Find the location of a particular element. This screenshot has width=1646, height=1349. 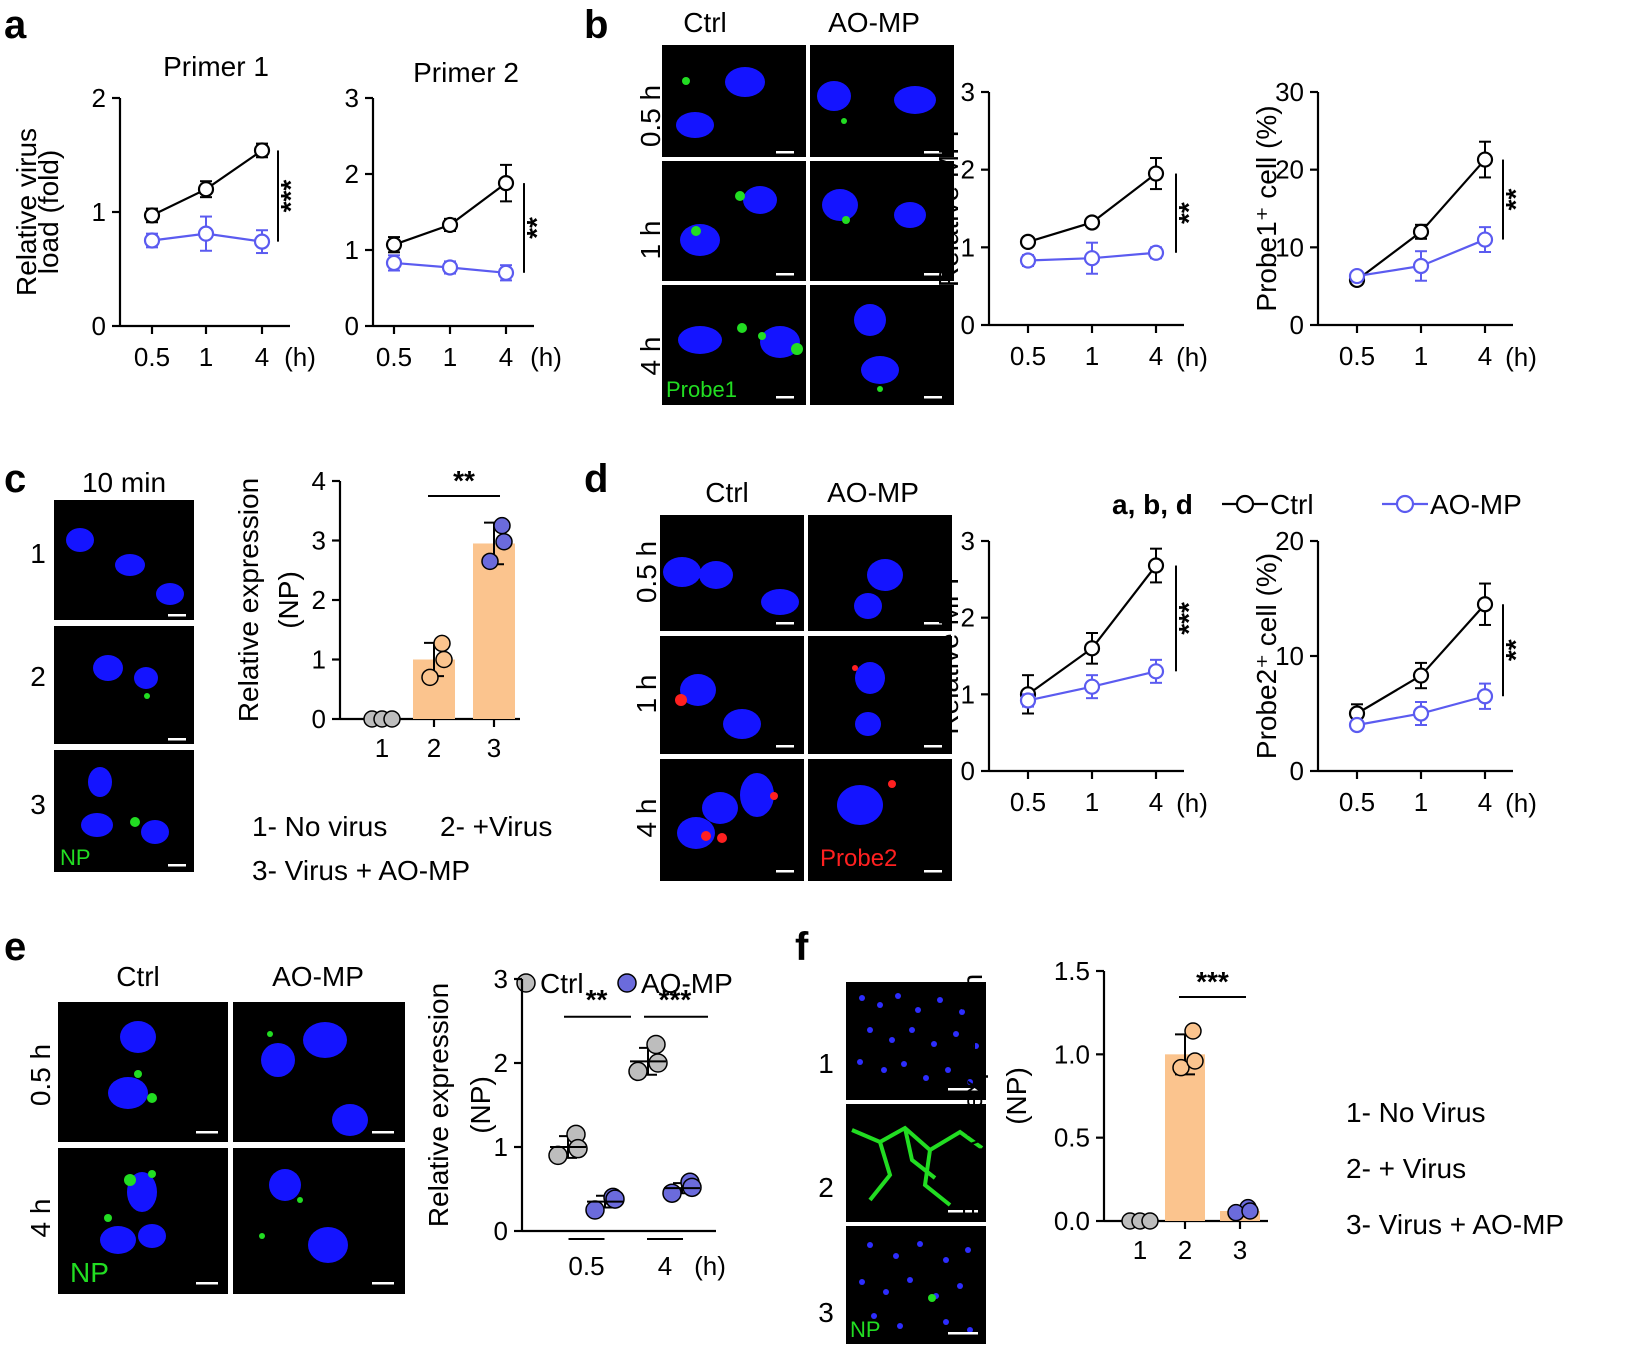

c-note-3: 3- Virus + AO-MP is located at coordinates (361, 870).